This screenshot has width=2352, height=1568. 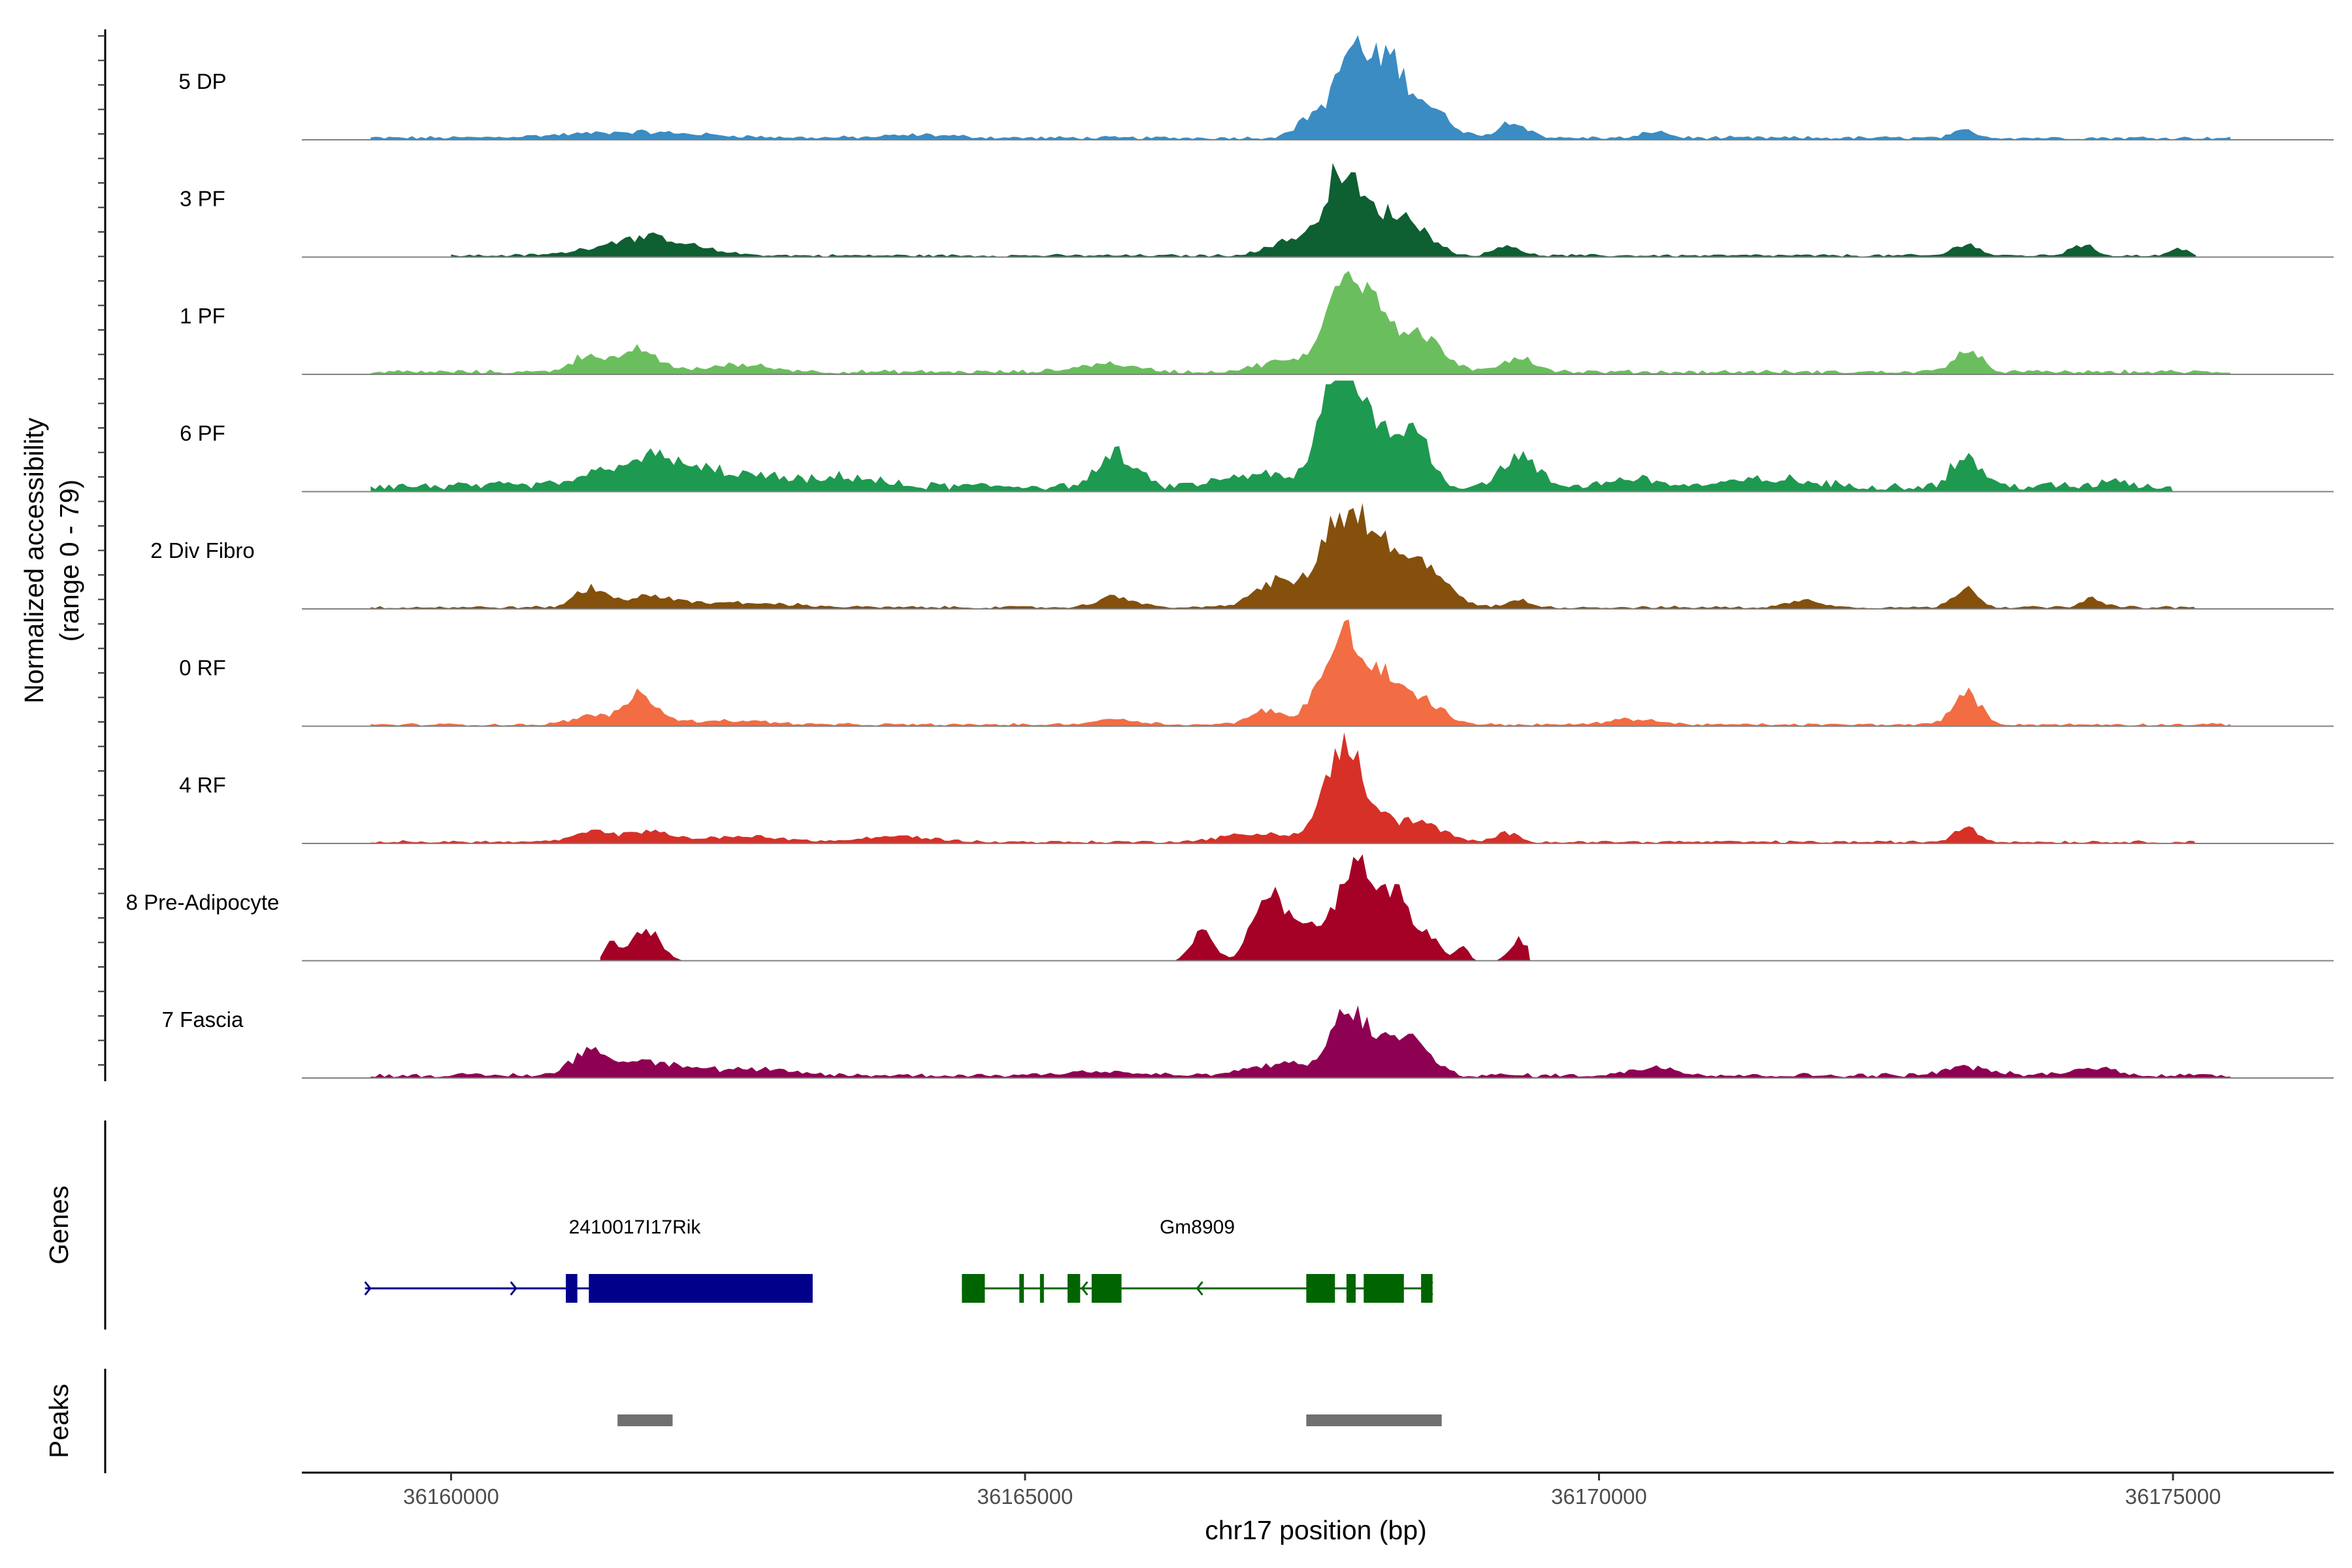 What do you see at coordinates (203, 902) in the screenshot?
I see `track-label: 8 Pre-Adipocyte` at bounding box center [203, 902].